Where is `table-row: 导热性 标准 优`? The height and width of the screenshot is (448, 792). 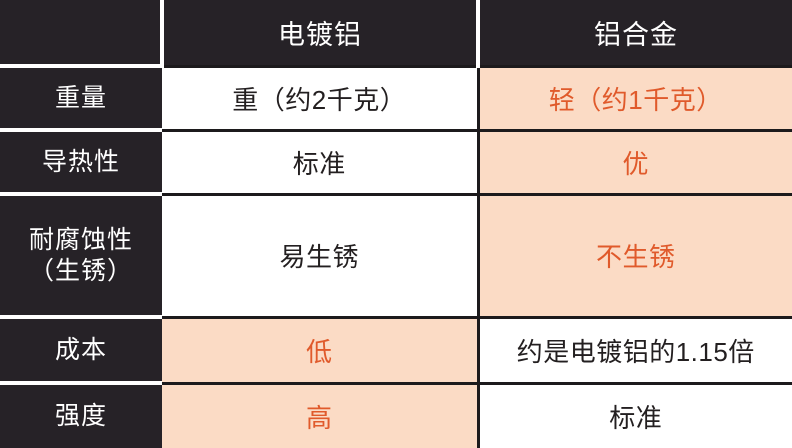 table-row: 导热性 标准 优 is located at coordinates (396, 161).